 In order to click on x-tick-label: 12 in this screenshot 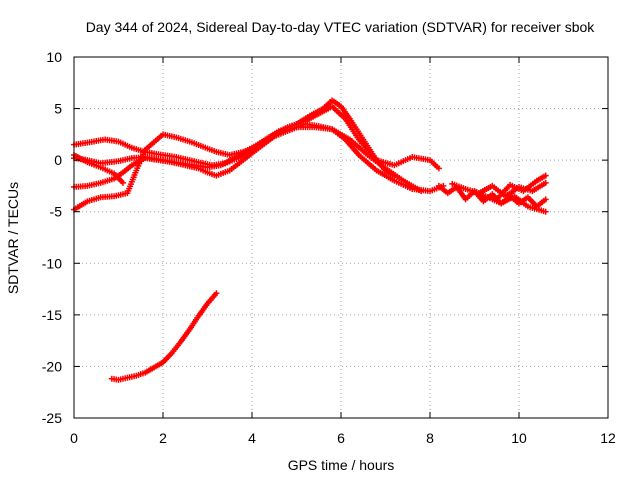, I will do `click(608, 438)`.